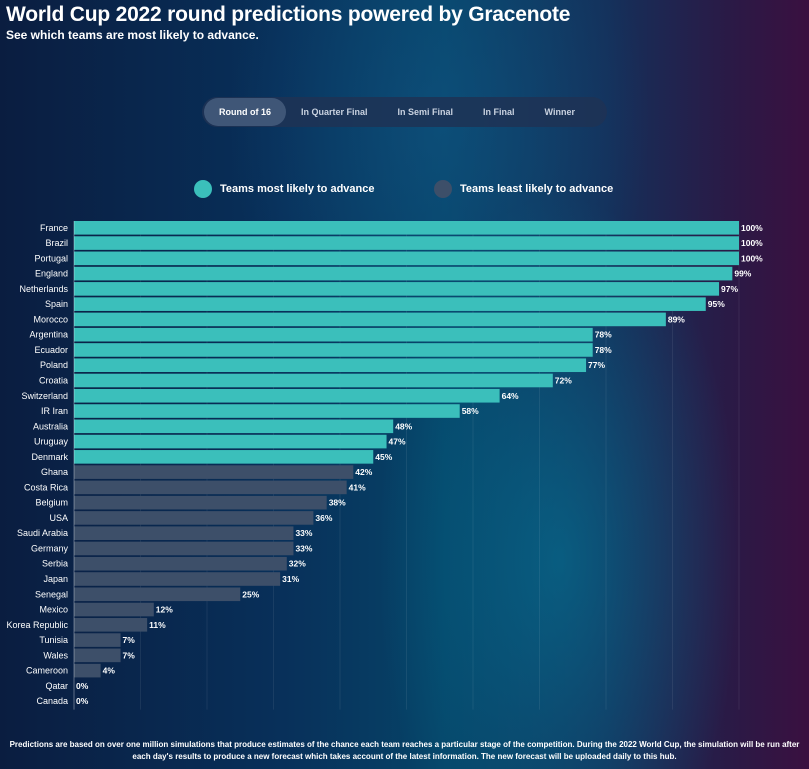  I want to click on value-label: 99%, so click(742, 274).